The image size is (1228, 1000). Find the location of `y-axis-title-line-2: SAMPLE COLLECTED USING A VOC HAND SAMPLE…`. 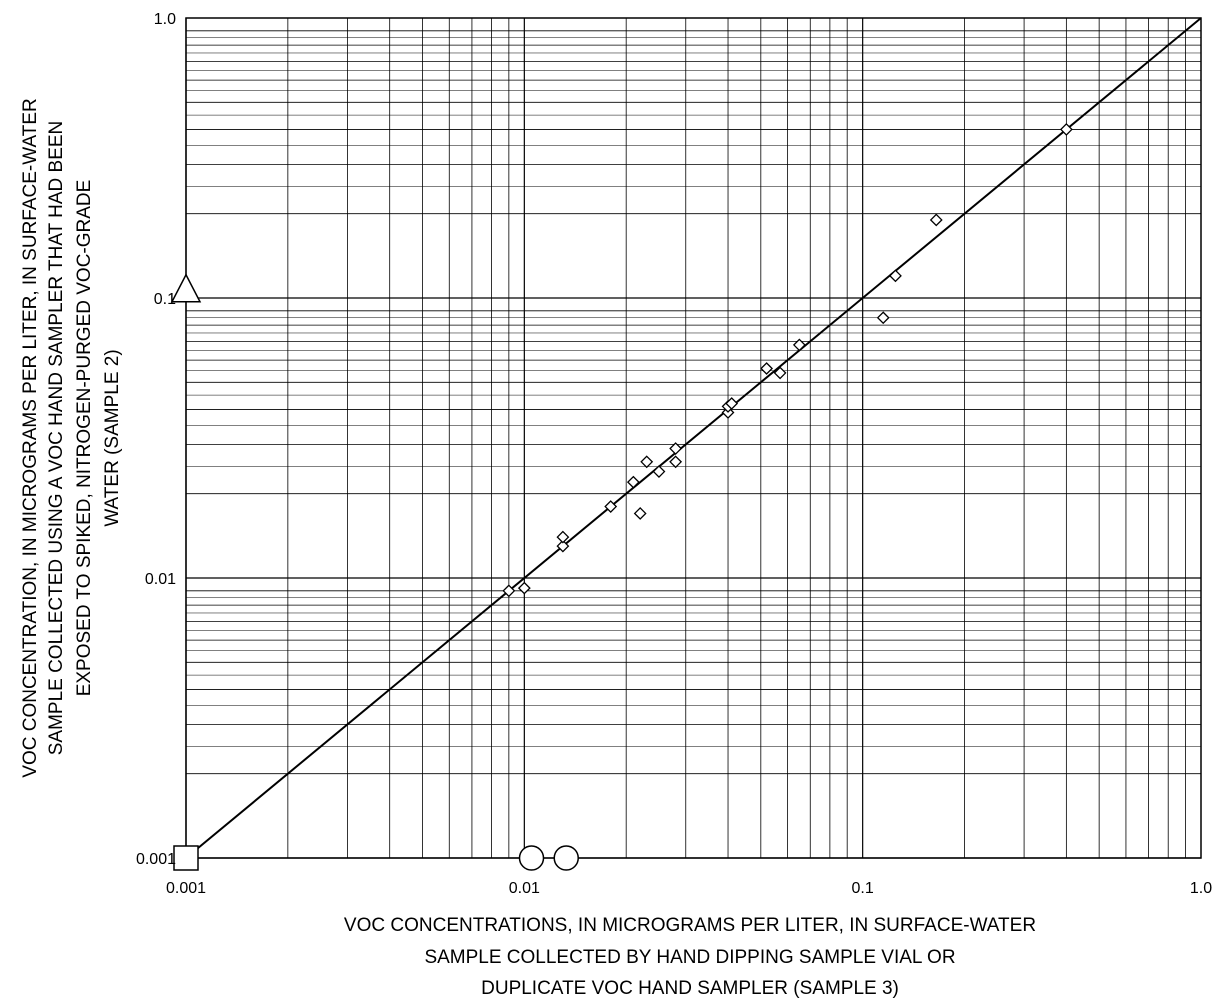

y-axis-title-line-2: SAMPLE COLLECTED USING A VOC HAND SAMPLE… is located at coordinates (56, 438).